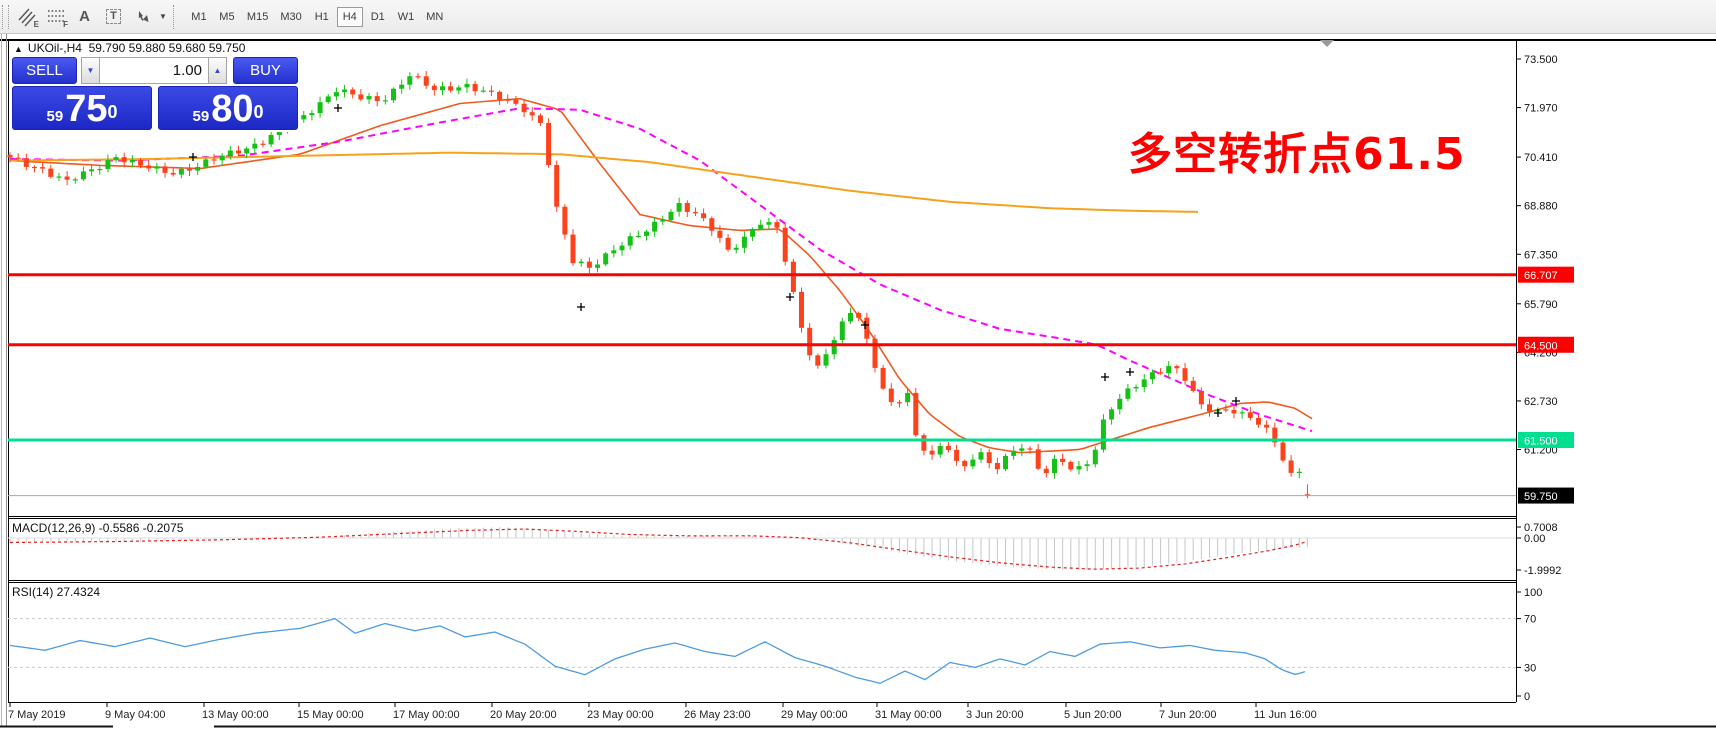 This screenshot has width=1716, height=733. I want to click on sell-button: SELL, so click(44, 70).